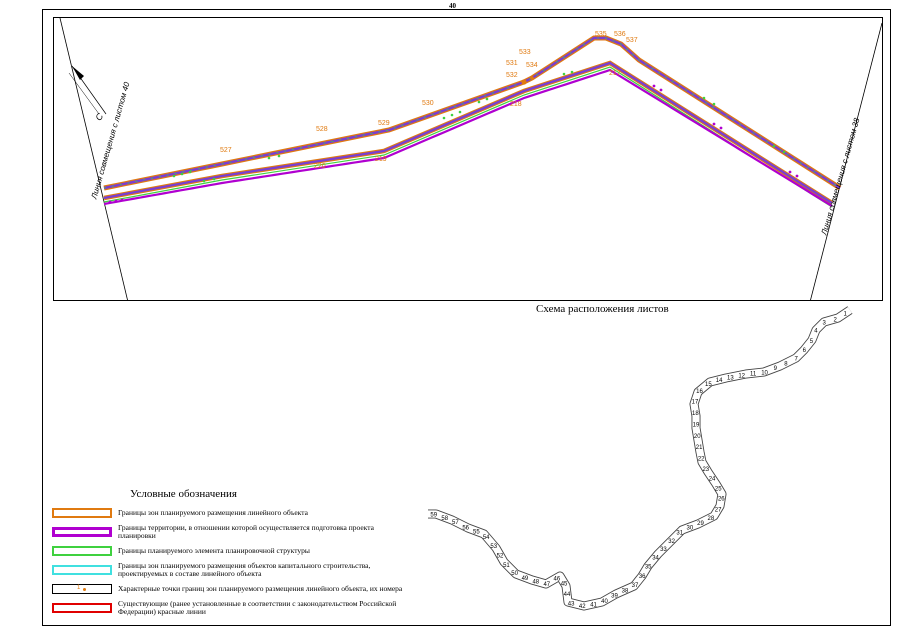 The image size is (905, 640). Describe the element at coordinates (695, 414) in the screenshot. I see `sheet-label-18: 18` at that location.